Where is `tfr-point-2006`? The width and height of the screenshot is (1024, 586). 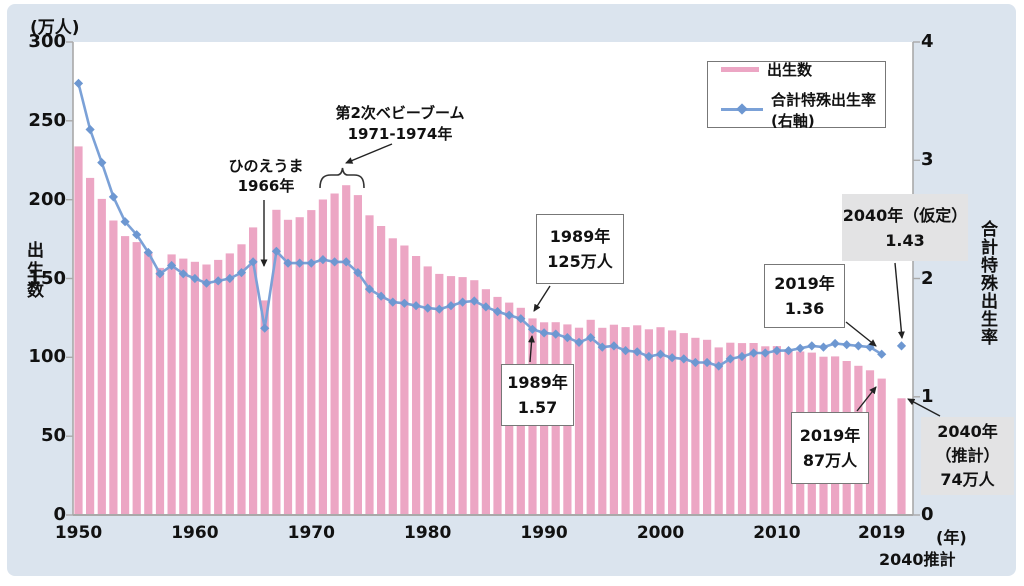 tfr-point-2006 is located at coordinates (730, 359).